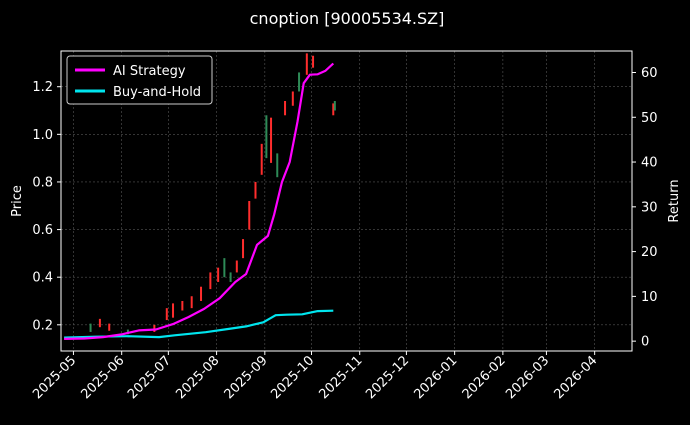  I want to click on x-tick-label: 2025-05, so click(54, 377).